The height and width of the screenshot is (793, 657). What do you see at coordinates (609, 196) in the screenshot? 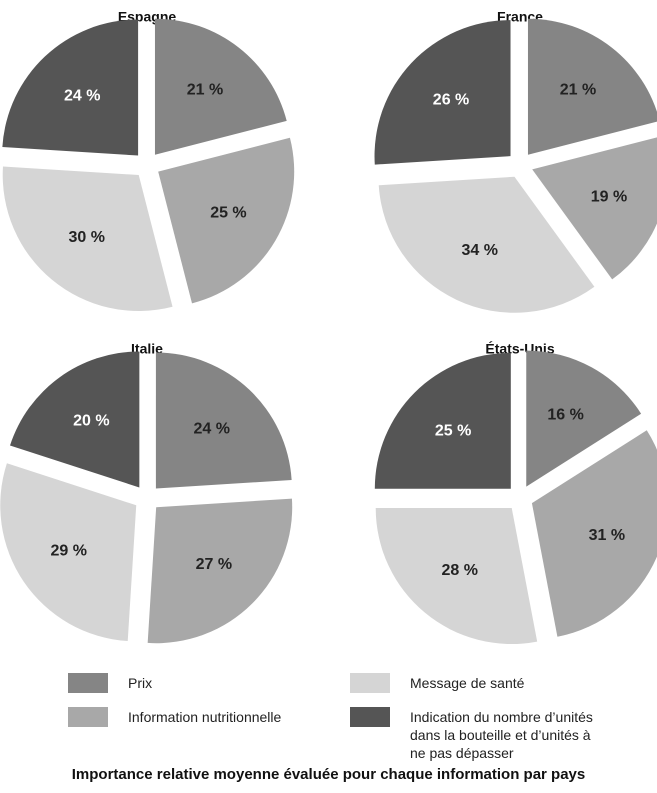
I see `value-label: 19 %` at bounding box center [609, 196].